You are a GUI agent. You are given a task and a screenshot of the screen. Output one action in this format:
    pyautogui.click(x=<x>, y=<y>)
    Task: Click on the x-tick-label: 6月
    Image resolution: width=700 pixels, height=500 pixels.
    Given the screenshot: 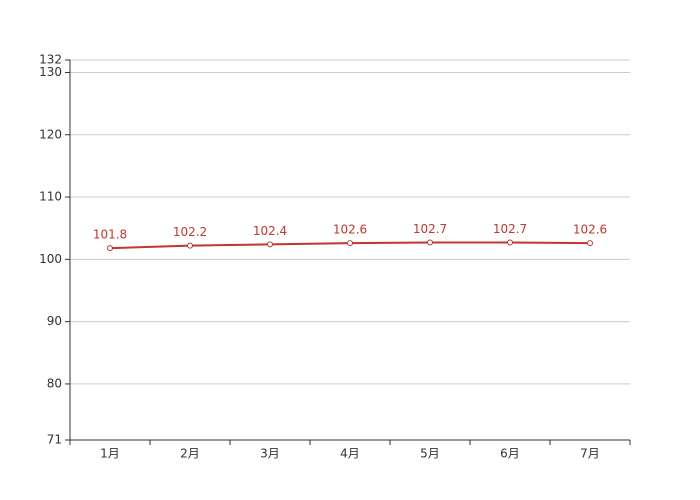 What is the action you would take?
    pyautogui.click(x=510, y=454)
    